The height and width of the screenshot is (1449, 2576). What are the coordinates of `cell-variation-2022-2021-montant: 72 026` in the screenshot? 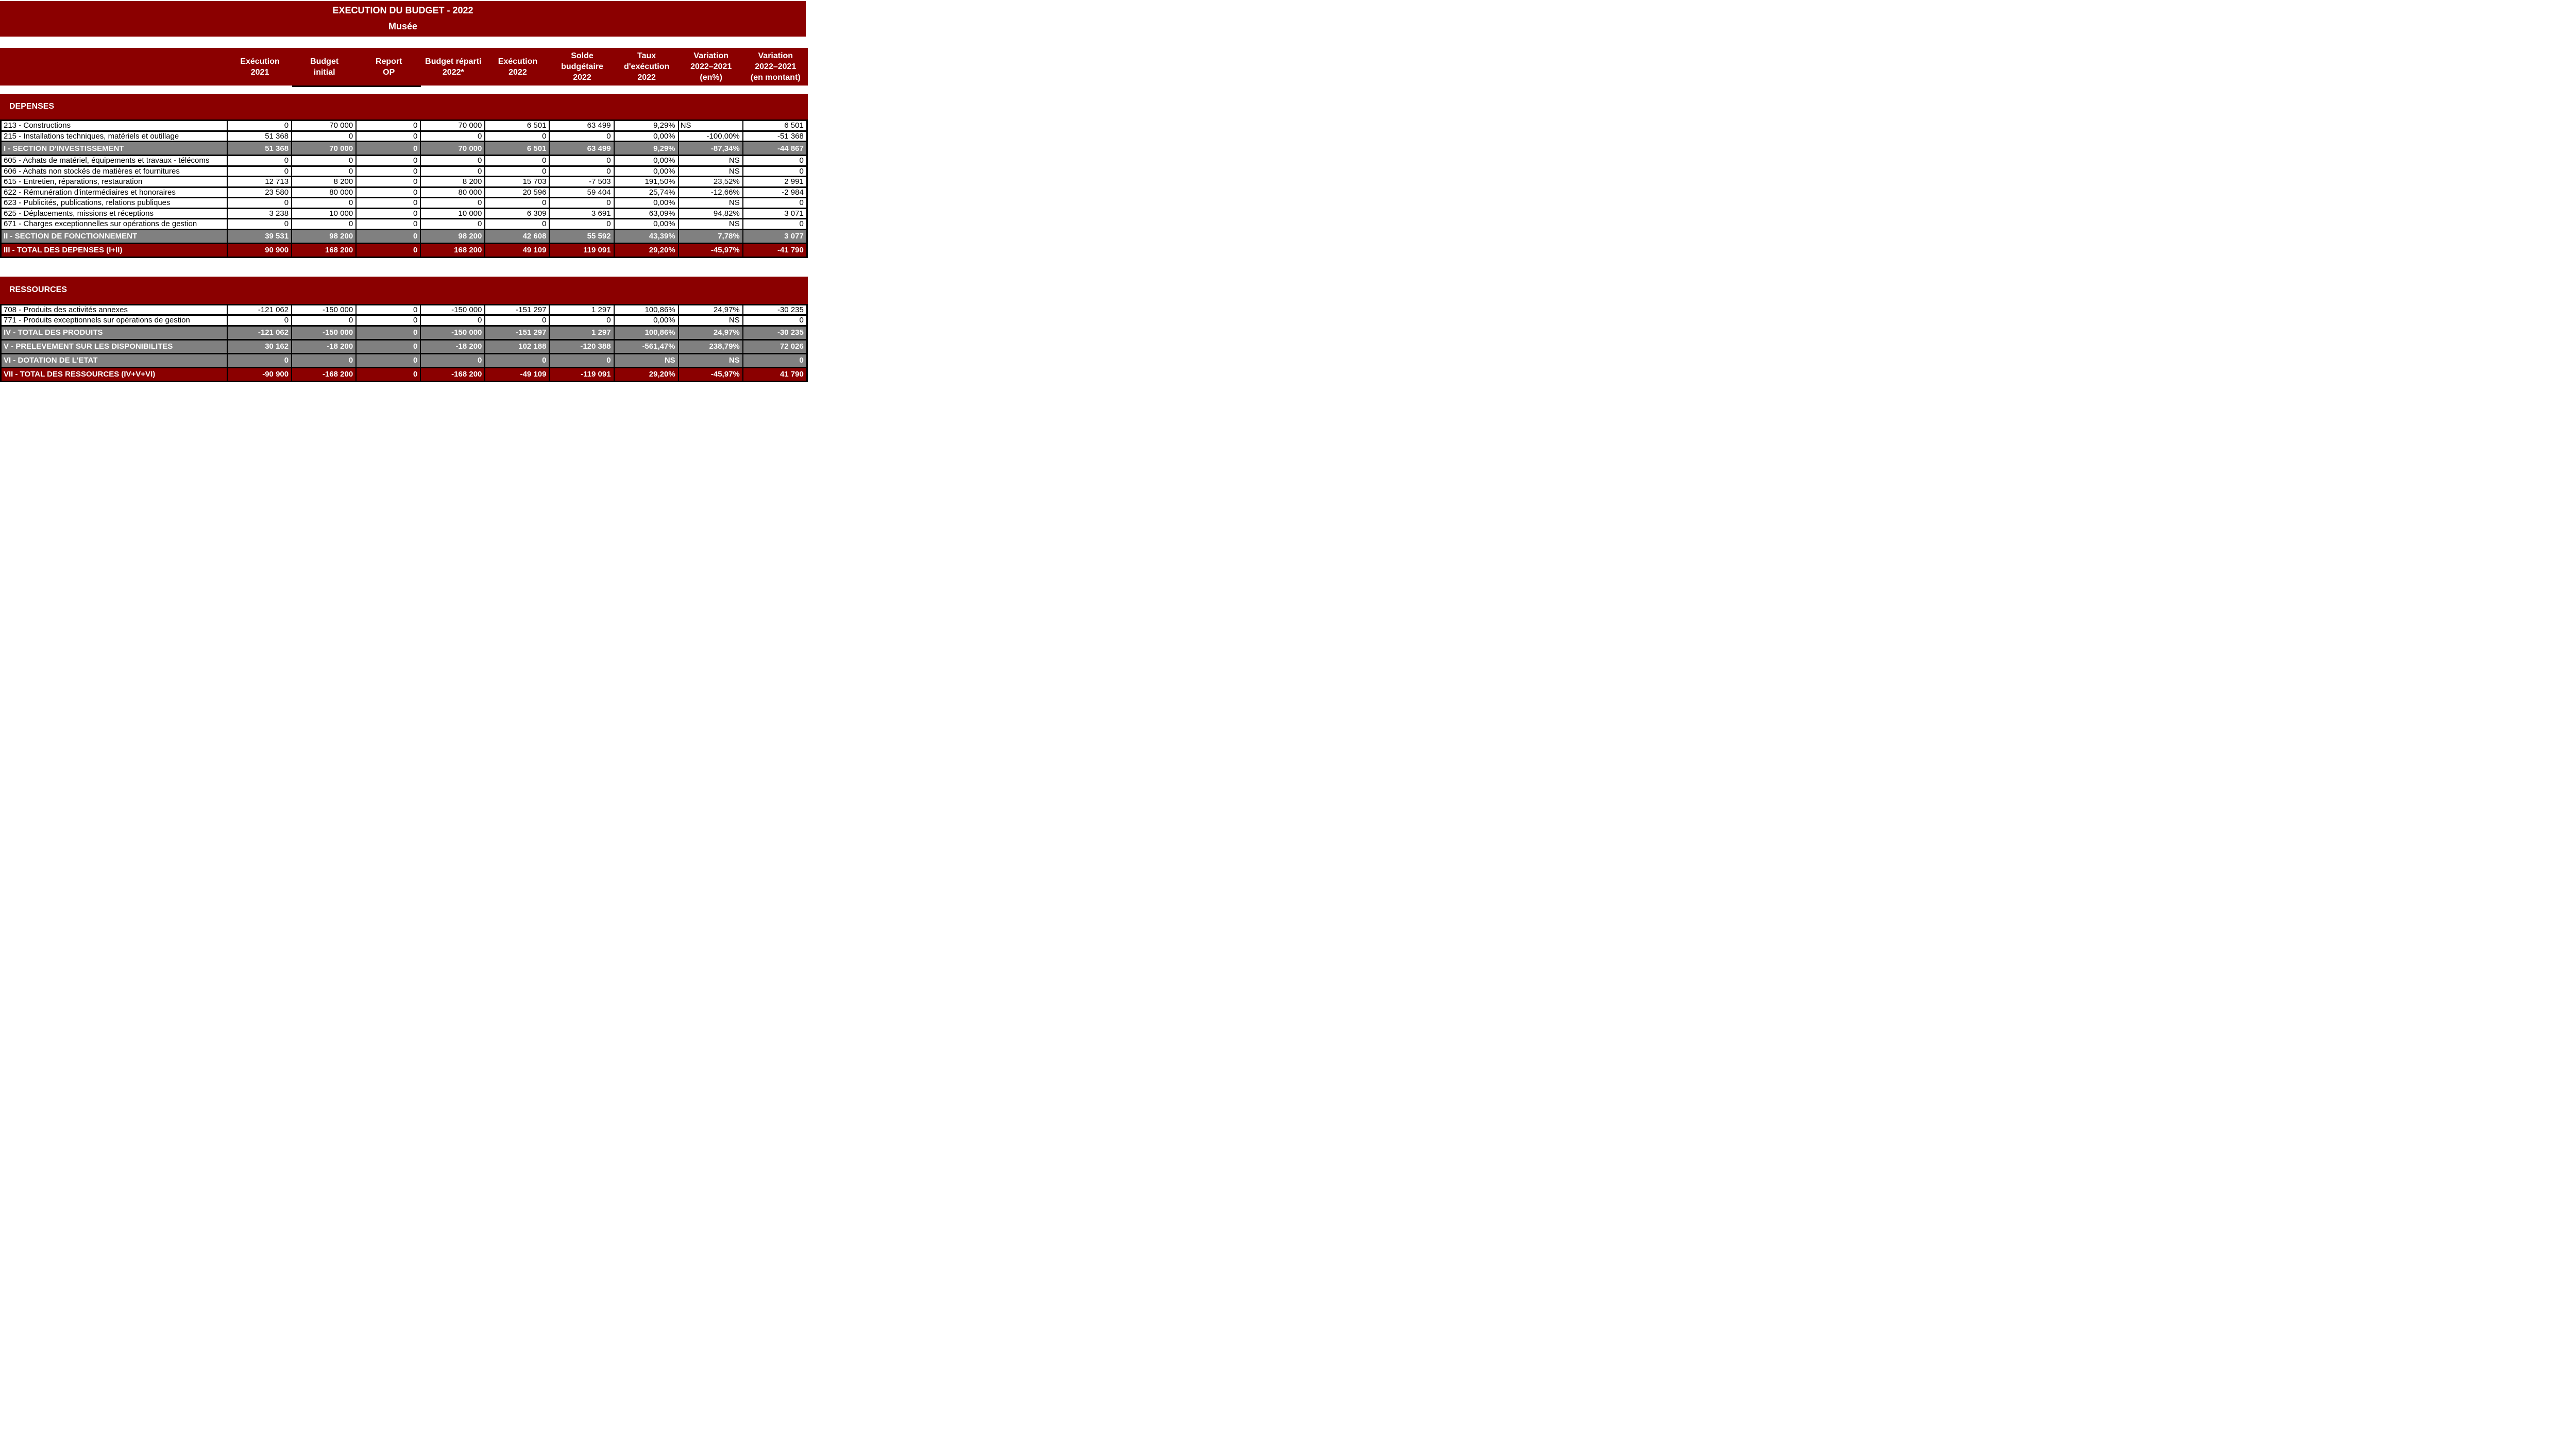 It's located at (775, 346).